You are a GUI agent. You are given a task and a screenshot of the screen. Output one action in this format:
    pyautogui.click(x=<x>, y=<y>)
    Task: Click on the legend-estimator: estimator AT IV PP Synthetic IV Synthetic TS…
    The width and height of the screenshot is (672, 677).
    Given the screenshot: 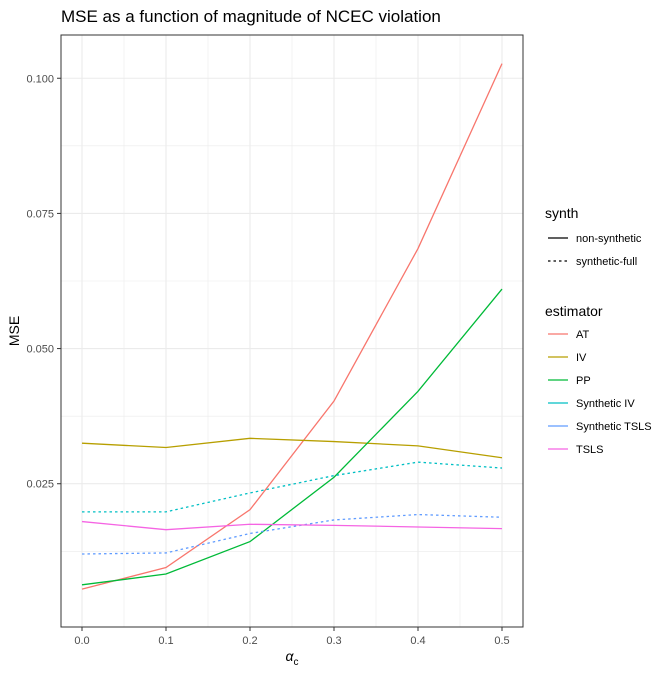 What is the action you would take?
    pyautogui.click(x=598, y=379)
    